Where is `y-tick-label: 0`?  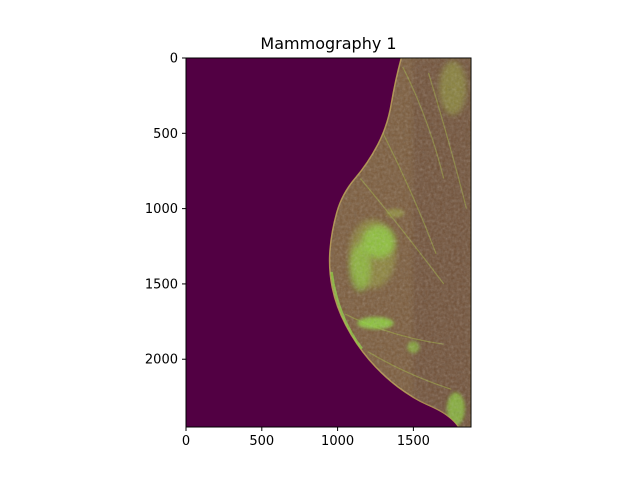
y-tick-label: 0 is located at coordinates (174, 59).